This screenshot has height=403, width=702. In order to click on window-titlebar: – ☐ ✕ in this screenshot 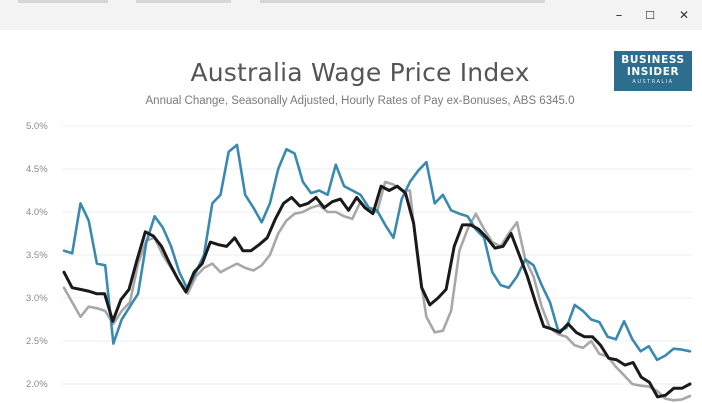, I will do `click(351, 15)`.